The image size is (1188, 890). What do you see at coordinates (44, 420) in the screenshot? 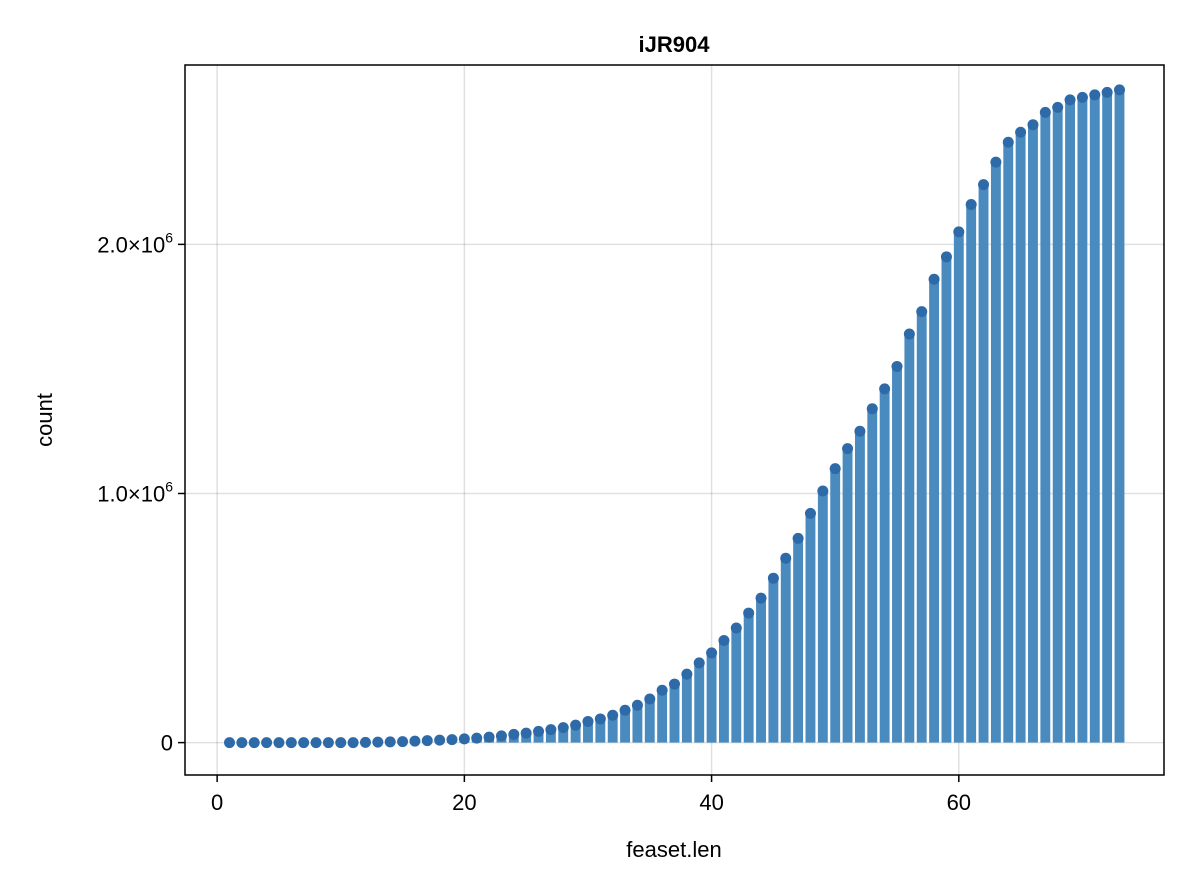
I see `y-axis-label: count` at bounding box center [44, 420].